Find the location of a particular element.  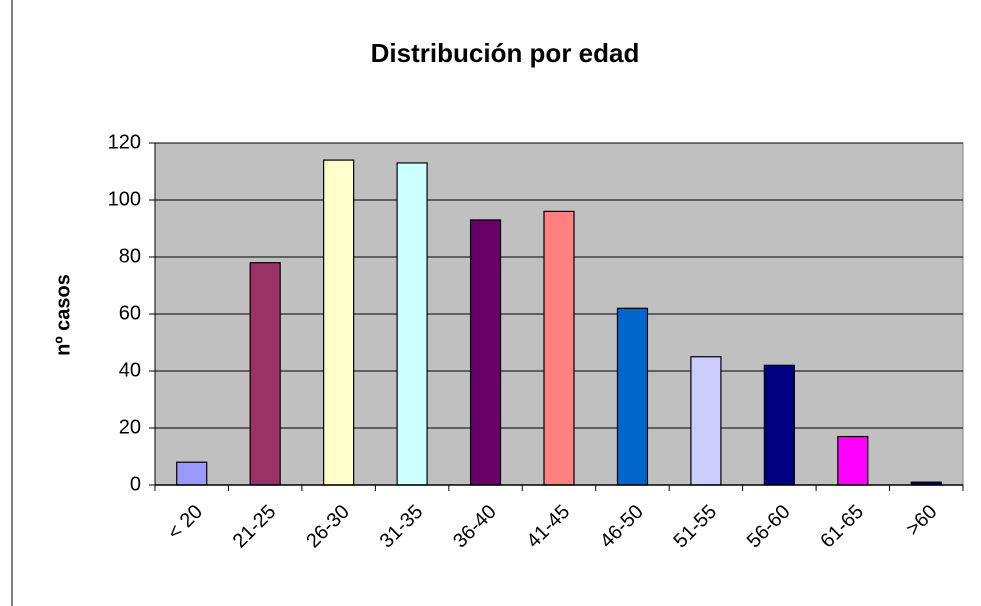

x-tick-label: >60 is located at coordinates (922, 521).